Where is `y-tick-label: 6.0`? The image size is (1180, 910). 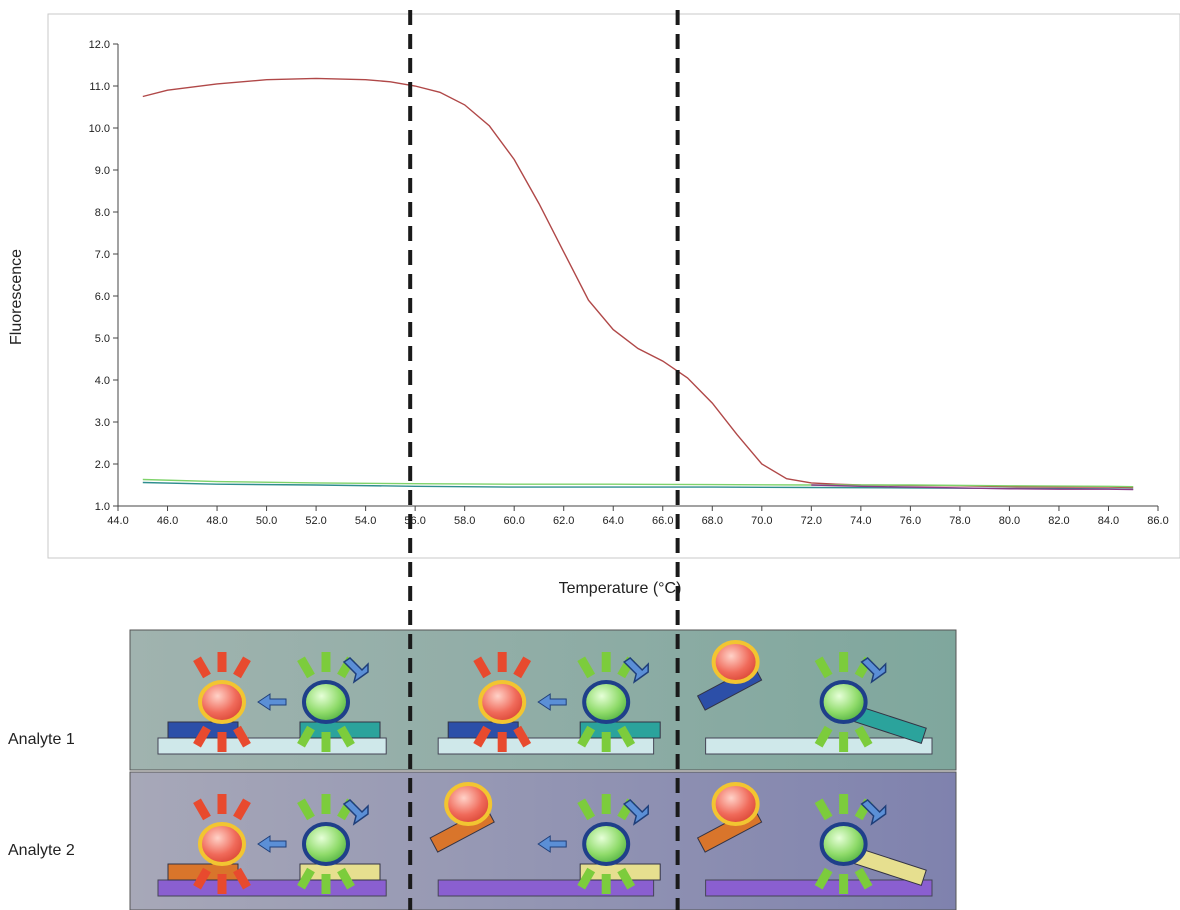 y-tick-label: 6.0 is located at coordinates (102, 297).